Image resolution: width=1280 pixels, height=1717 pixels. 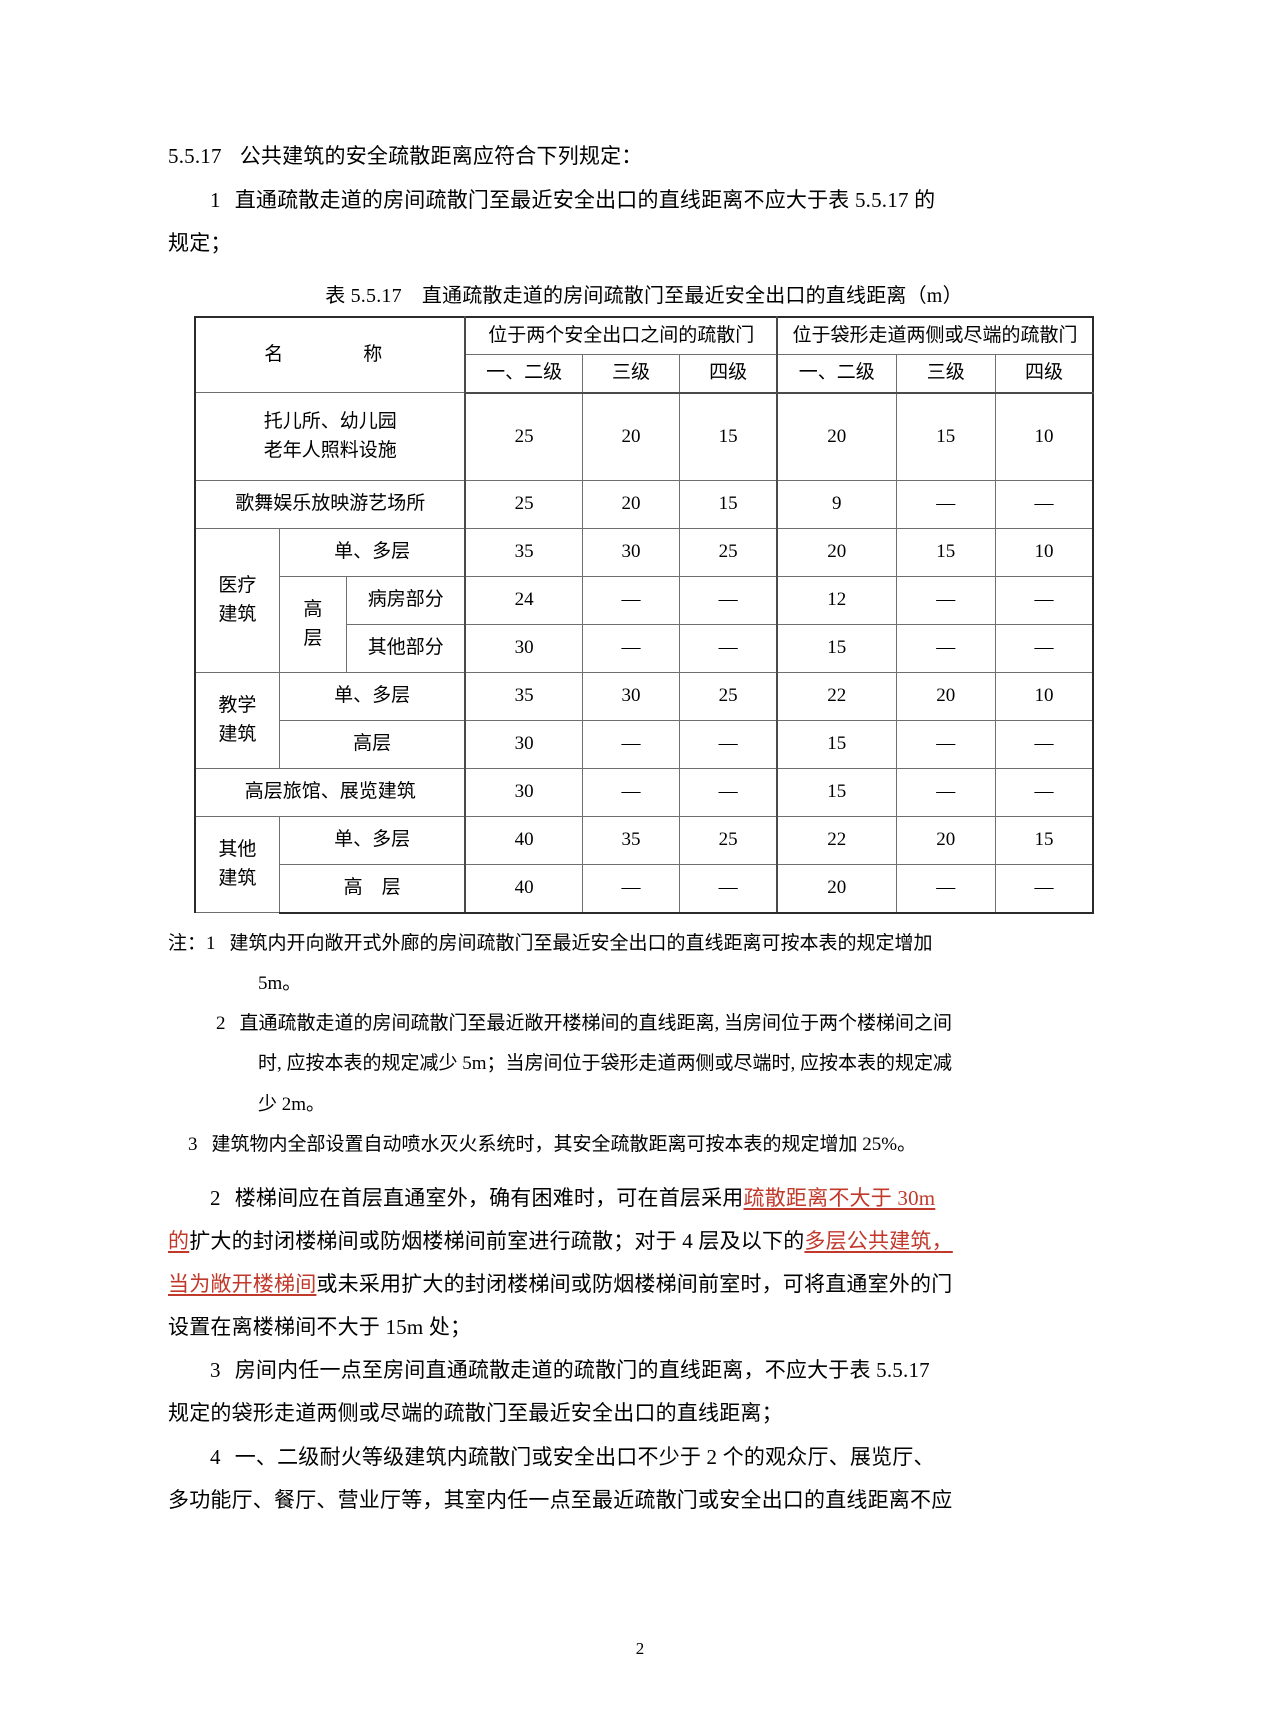 I want to click on item-2-text-c: 或未采用扩大的封闭楼梯间或防烟楼梯间前室时，可将直通室外的门, so click(x=634, y=1284).